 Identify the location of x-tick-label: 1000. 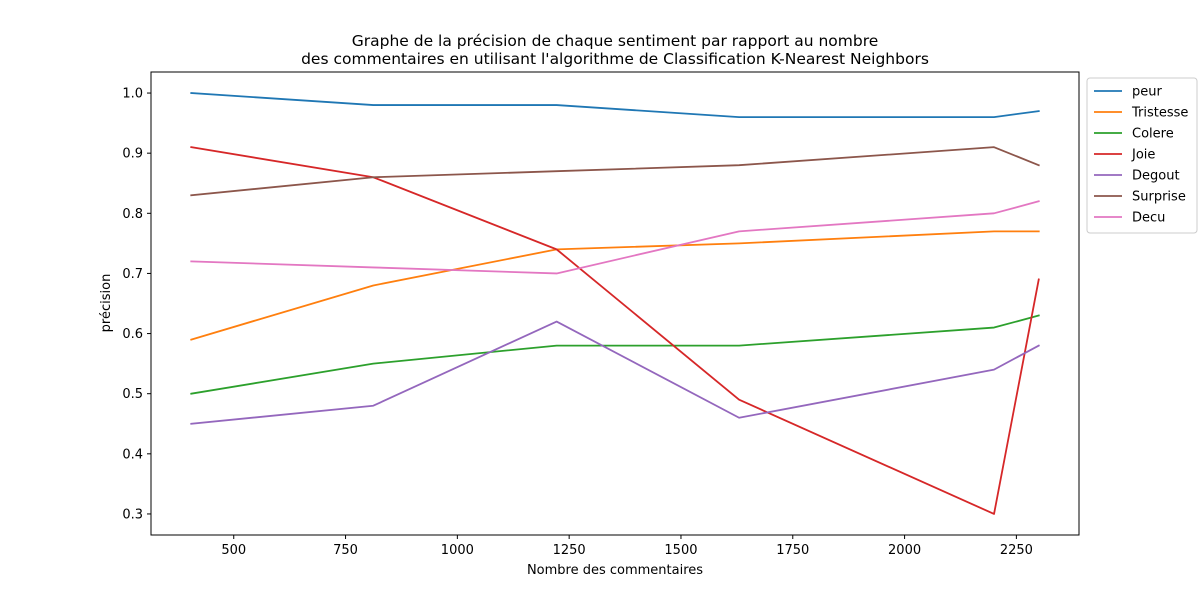
(457, 550).